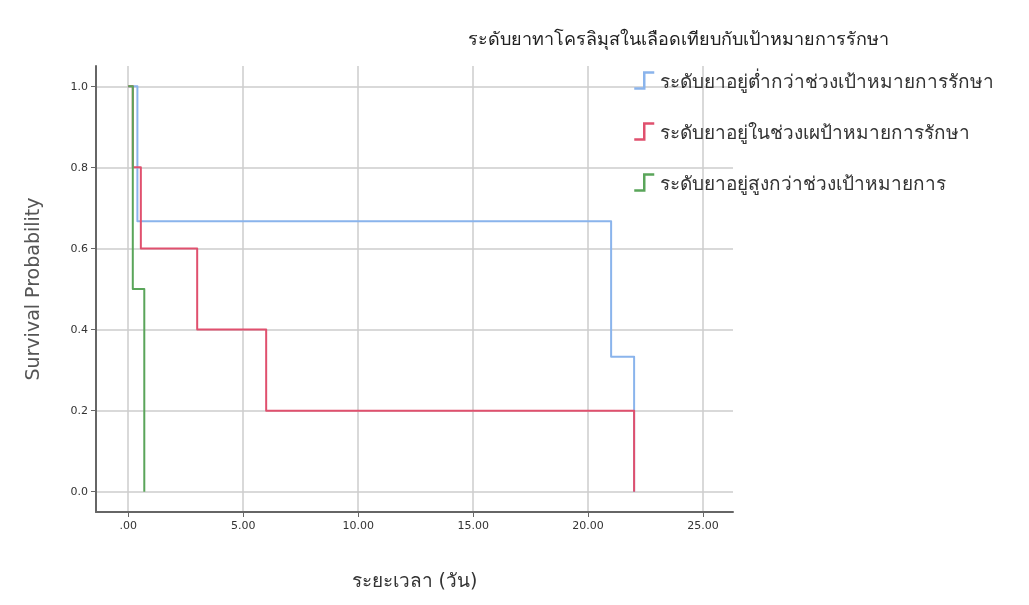  What do you see at coordinates (79, 330) in the screenshot?
I see `y-tick-label: 0.4` at bounding box center [79, 330].